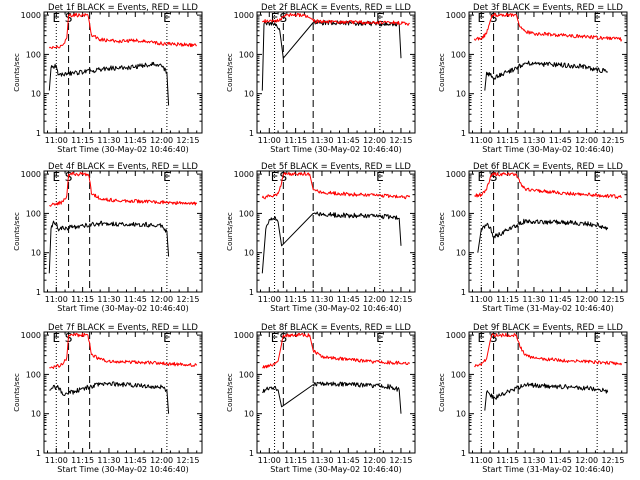  Describe the element at coordinates (123, 167) in the screenshot. I see `panel-title: Det 4f BLACK = Events, RED = LLD` at that location.